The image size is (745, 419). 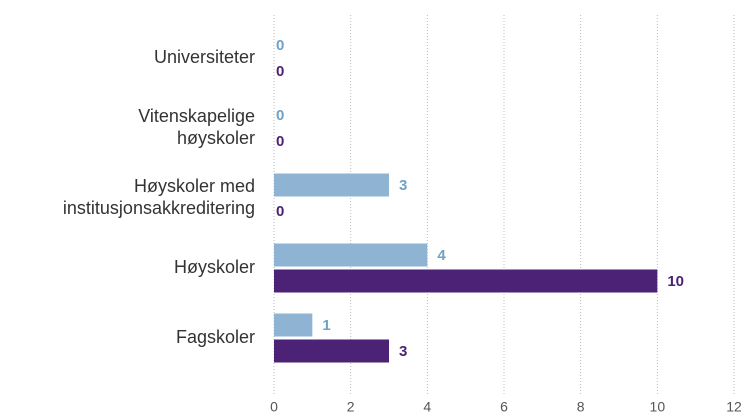 What do you see at coordinates (196, 116) in the screenshot?
I see `category-label: Vitenskapelige` at bounding box center [196, 116].